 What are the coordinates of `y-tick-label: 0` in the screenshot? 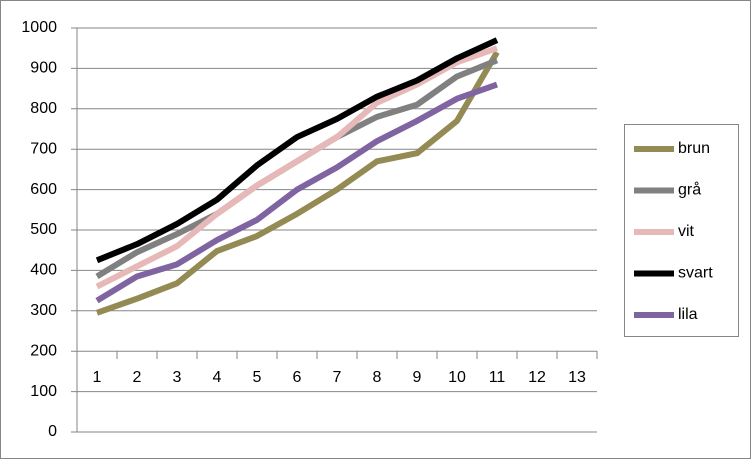 It's located at (52, 431).